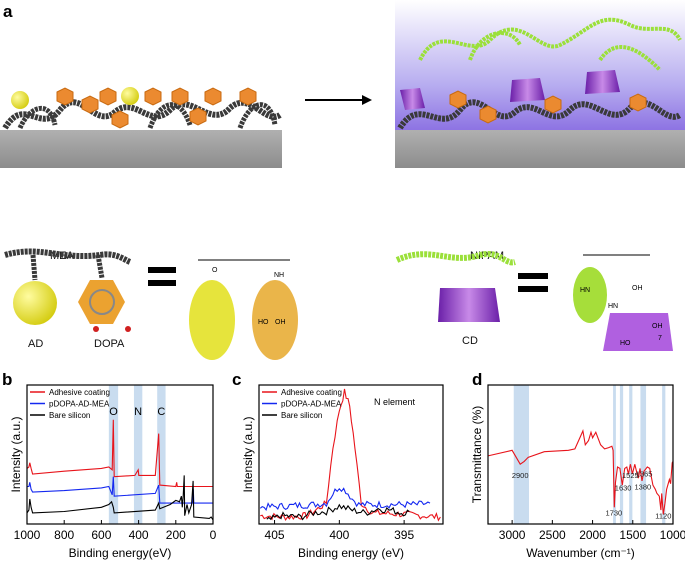 The image size is (685, 563). Describe the element at coordinates (279, 275) in the screenshot. I see `svg-text: NH` at that location.